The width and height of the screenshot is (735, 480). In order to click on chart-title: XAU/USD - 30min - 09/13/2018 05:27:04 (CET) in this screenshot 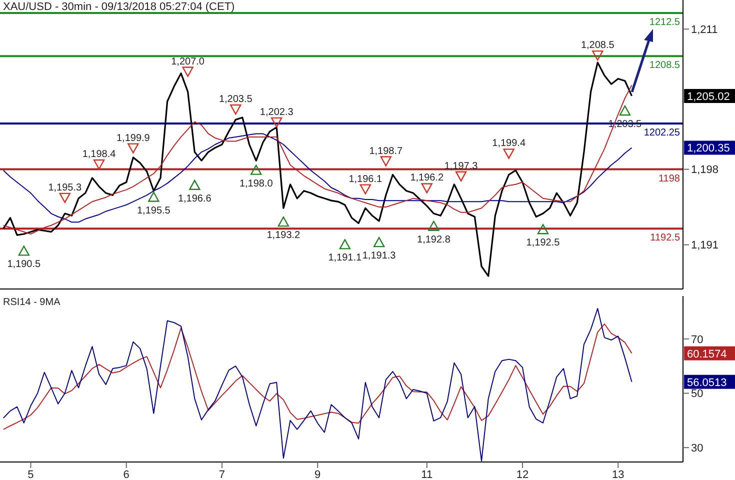, I will do `click(119, 7)`.